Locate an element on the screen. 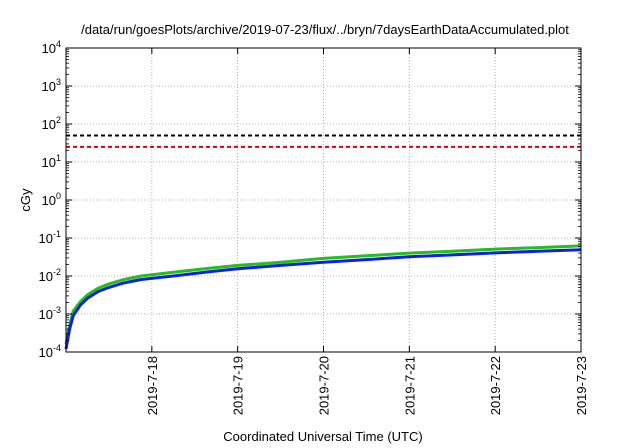 This screenshot has height=448, width=640. y-tick-label: 10² is located at coordinates (51, 123).